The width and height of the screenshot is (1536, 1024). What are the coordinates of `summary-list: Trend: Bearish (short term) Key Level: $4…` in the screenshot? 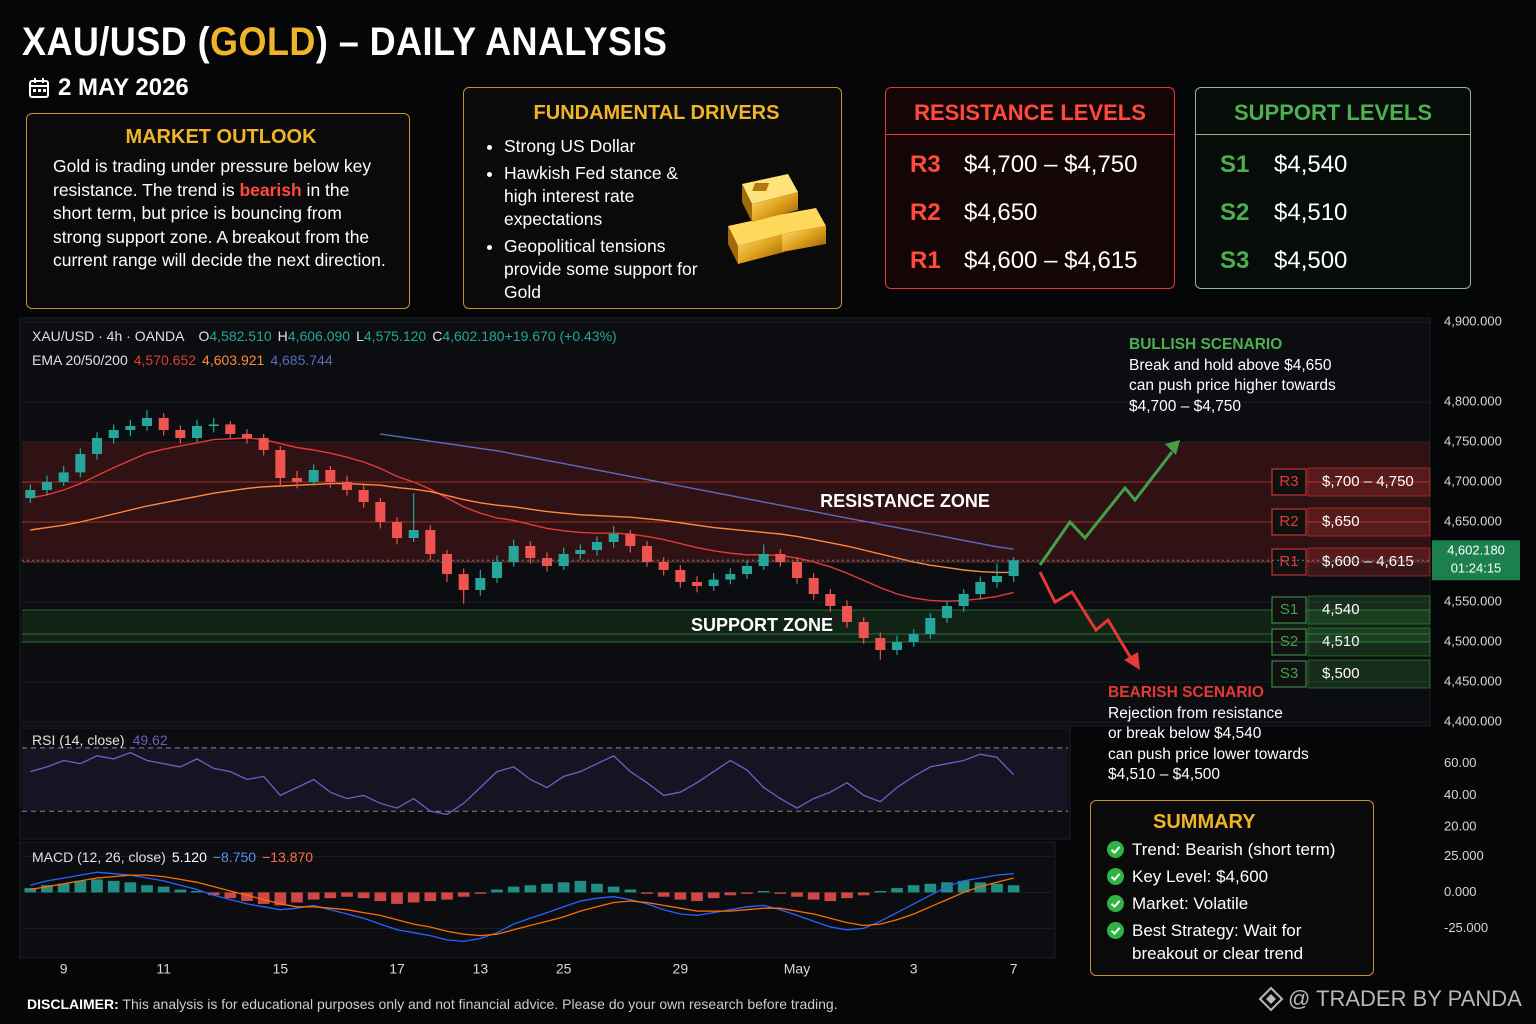 It's located at (1235, 901).